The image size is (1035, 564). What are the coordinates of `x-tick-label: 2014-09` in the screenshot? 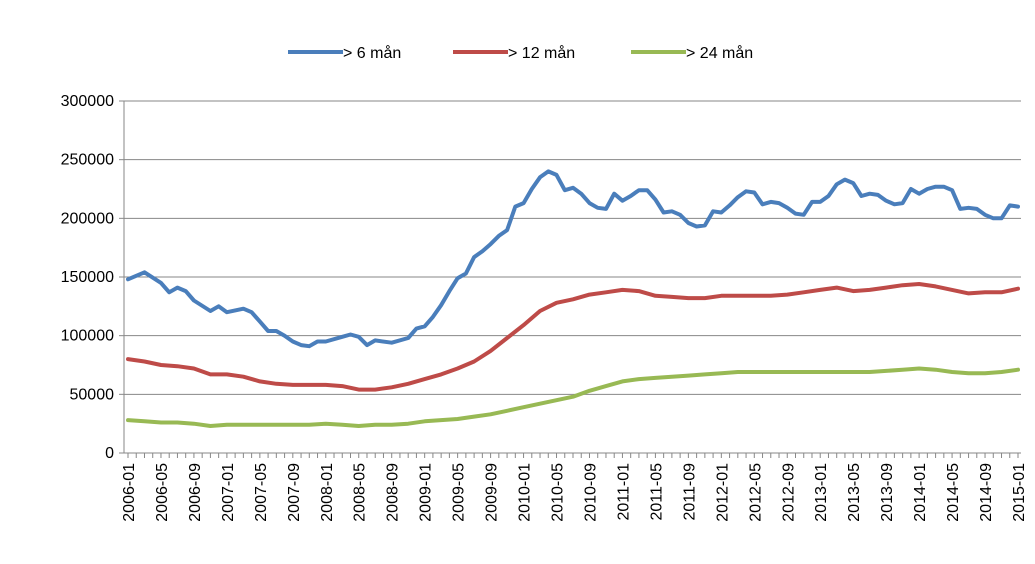 It's located at (986, 492).